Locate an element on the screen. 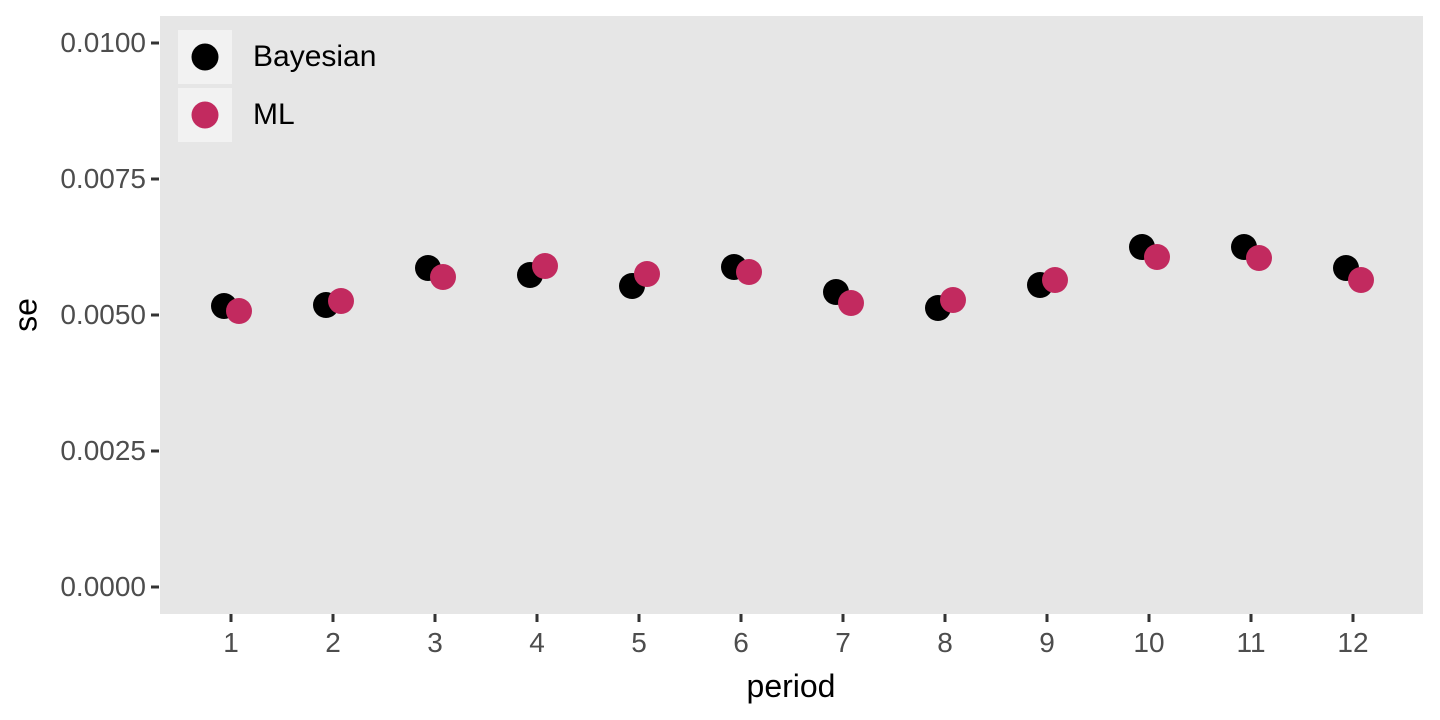  x-tick-label: 1 is located at coordinates (231, 642).